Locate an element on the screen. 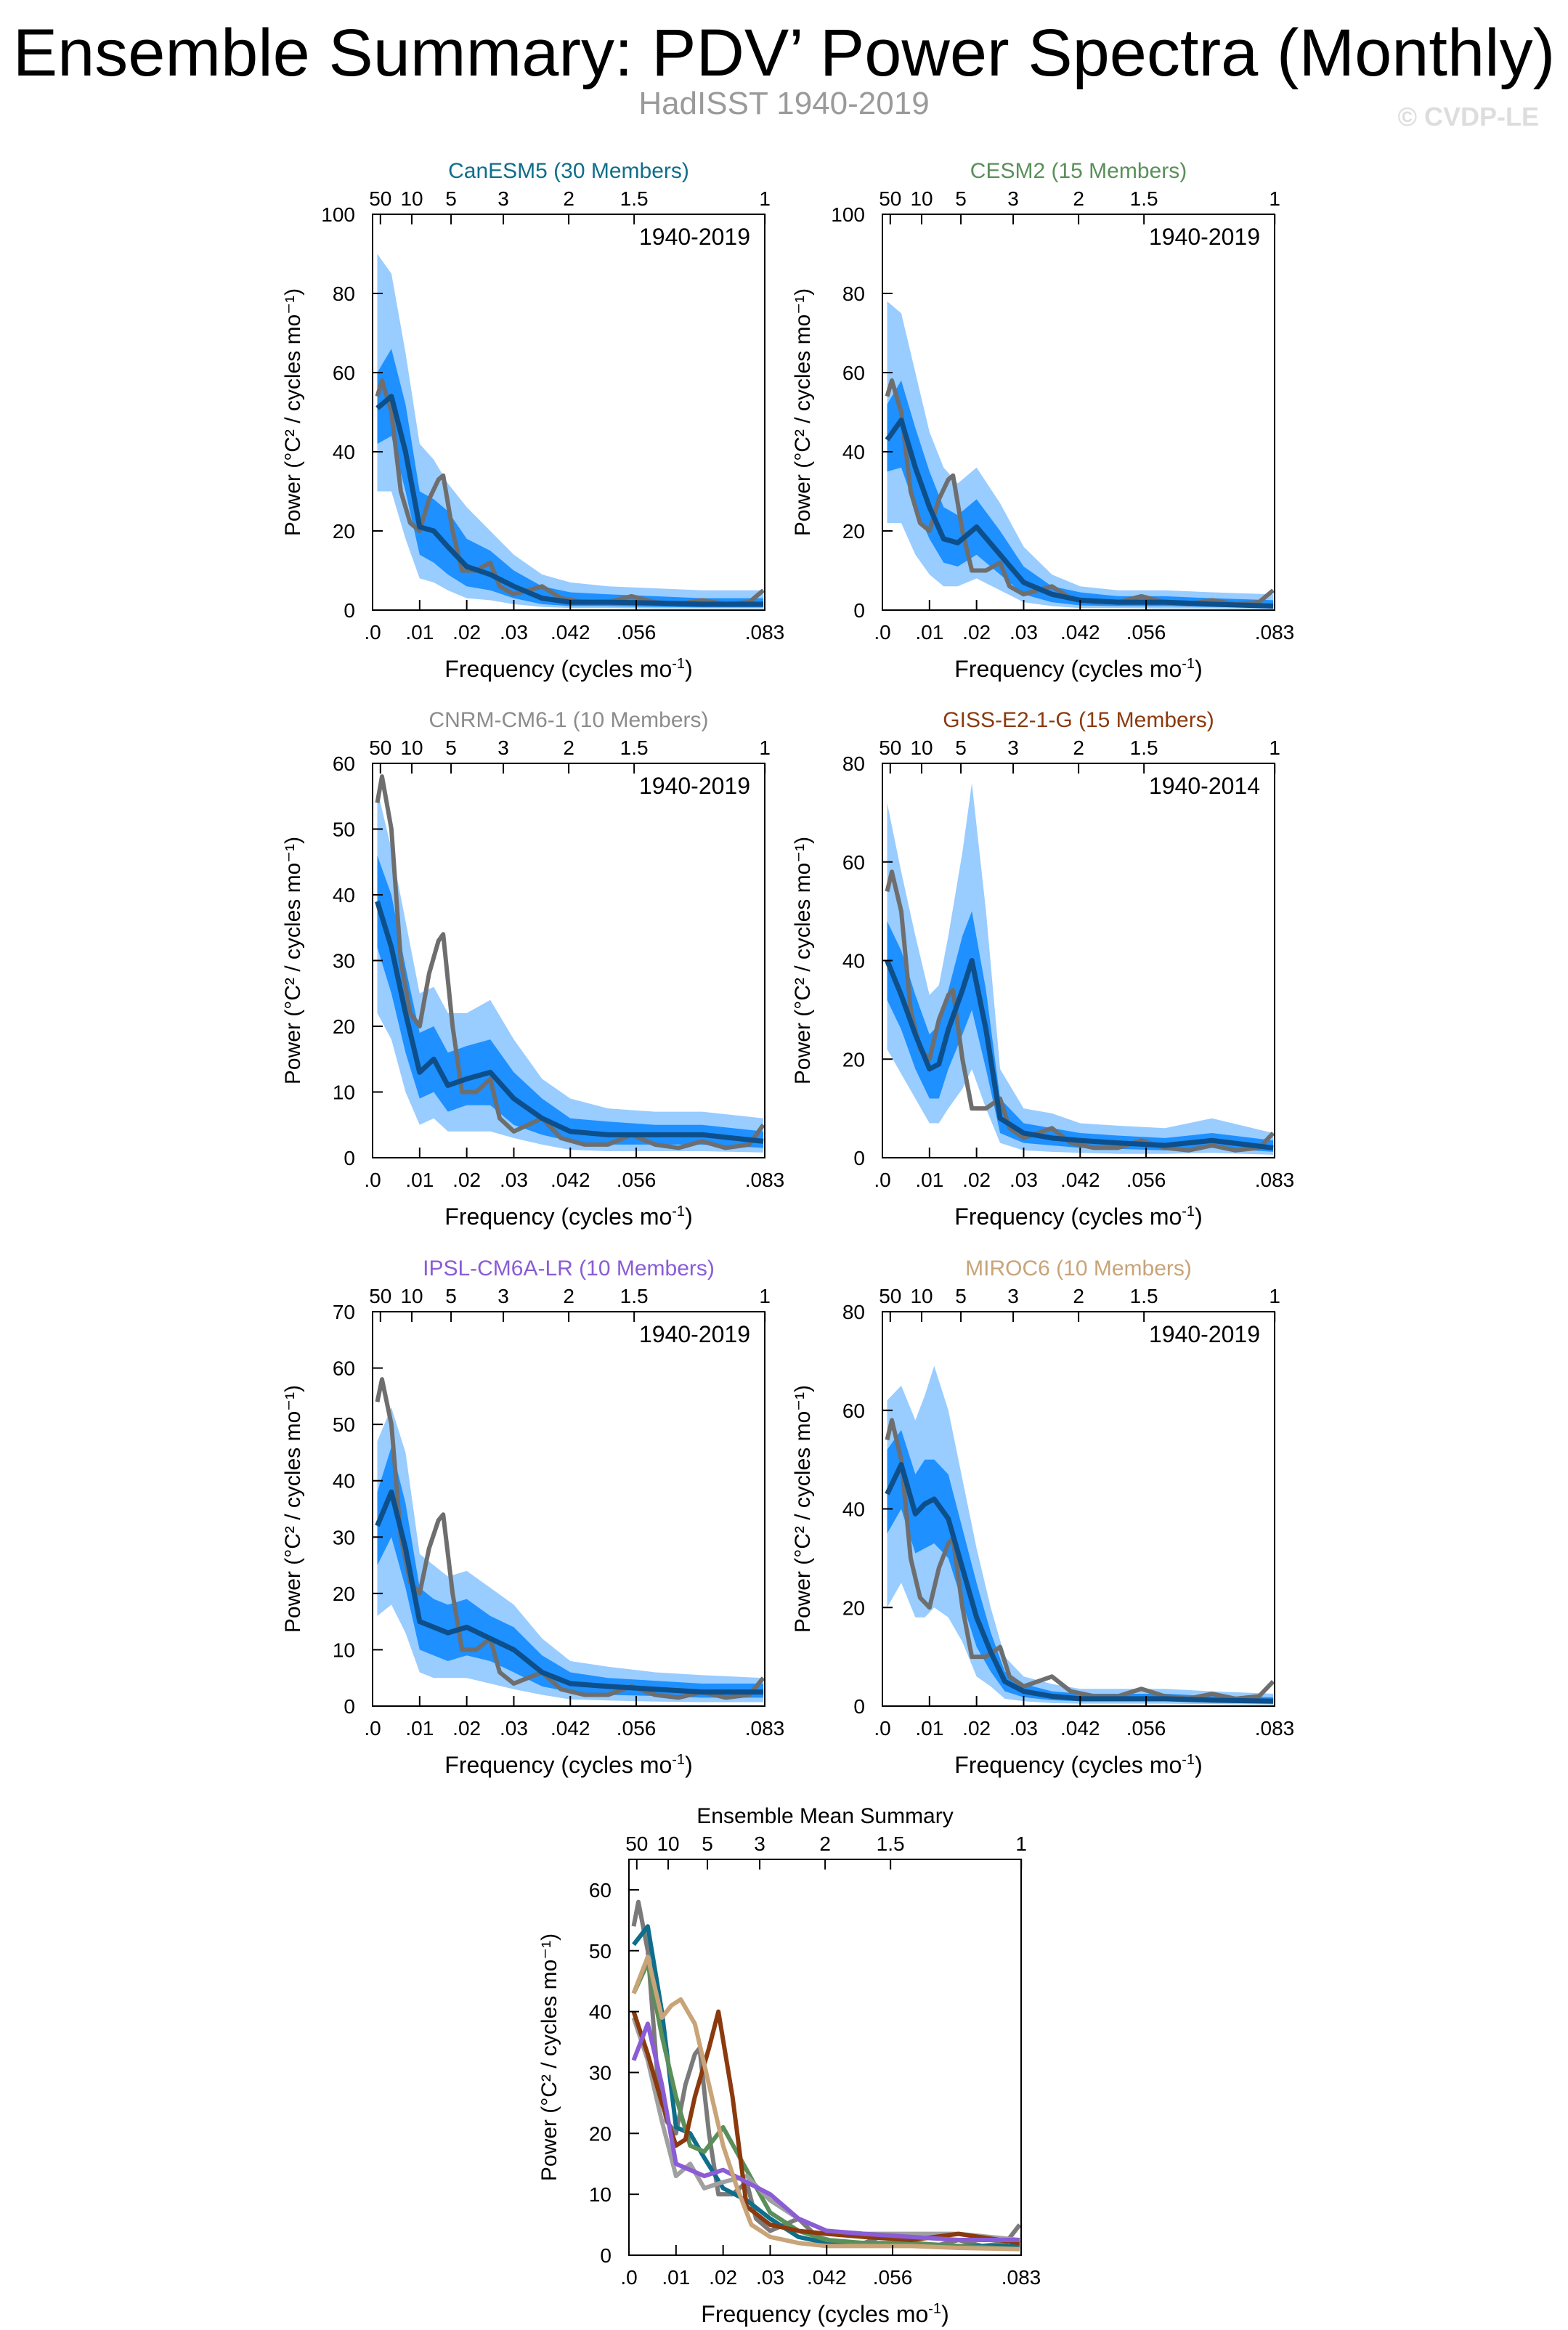 Image resolution: width=1568 pixels, height=2330 pixels. plot-frame is located at coordinates (825, 2057).